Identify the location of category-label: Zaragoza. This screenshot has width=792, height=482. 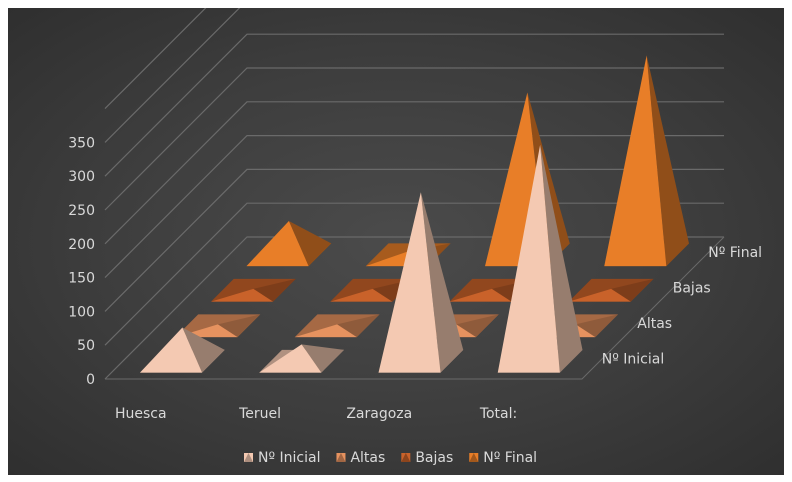
(379, 414).